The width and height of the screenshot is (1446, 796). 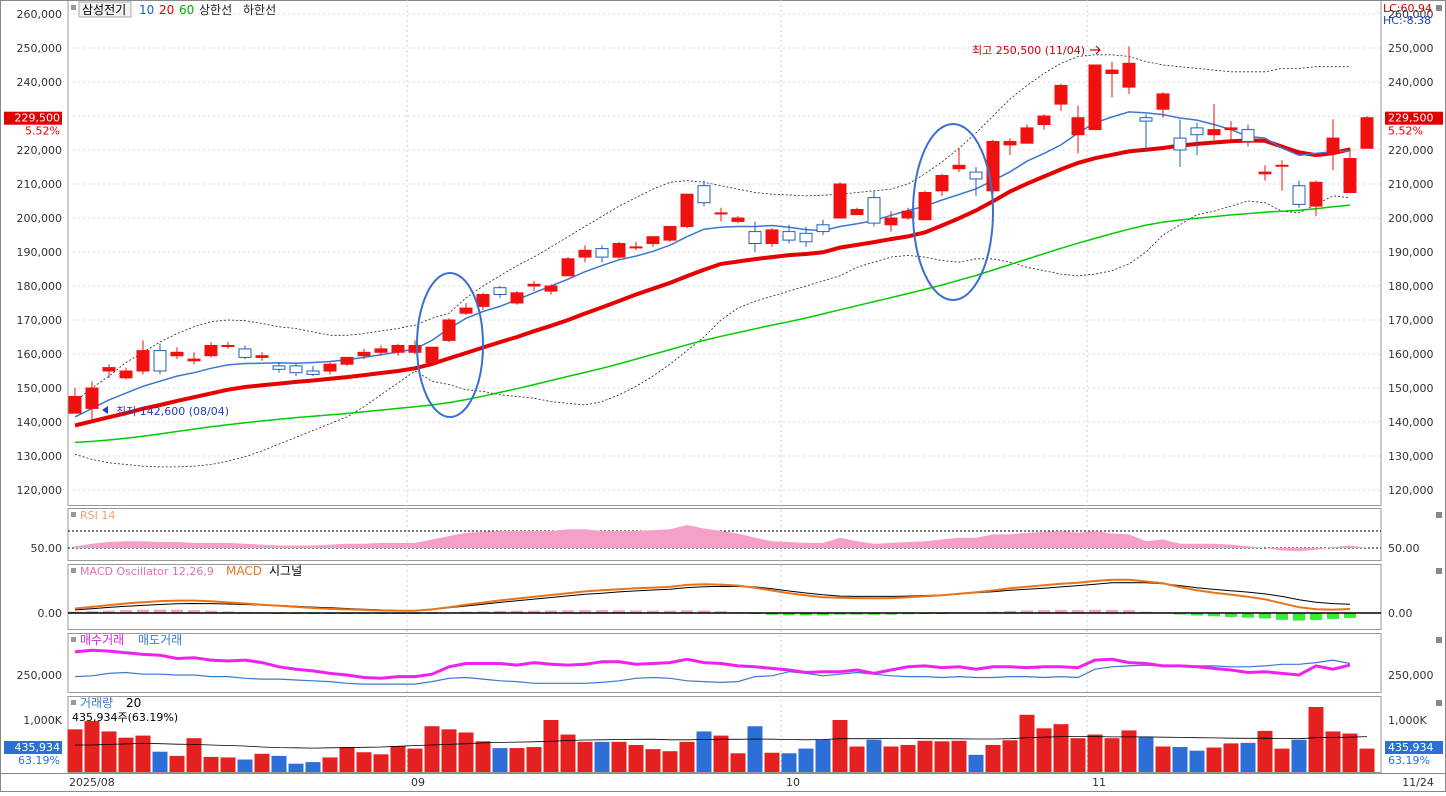 I want to click on price-tick-left: 160,000, so click(x=40, y=354).